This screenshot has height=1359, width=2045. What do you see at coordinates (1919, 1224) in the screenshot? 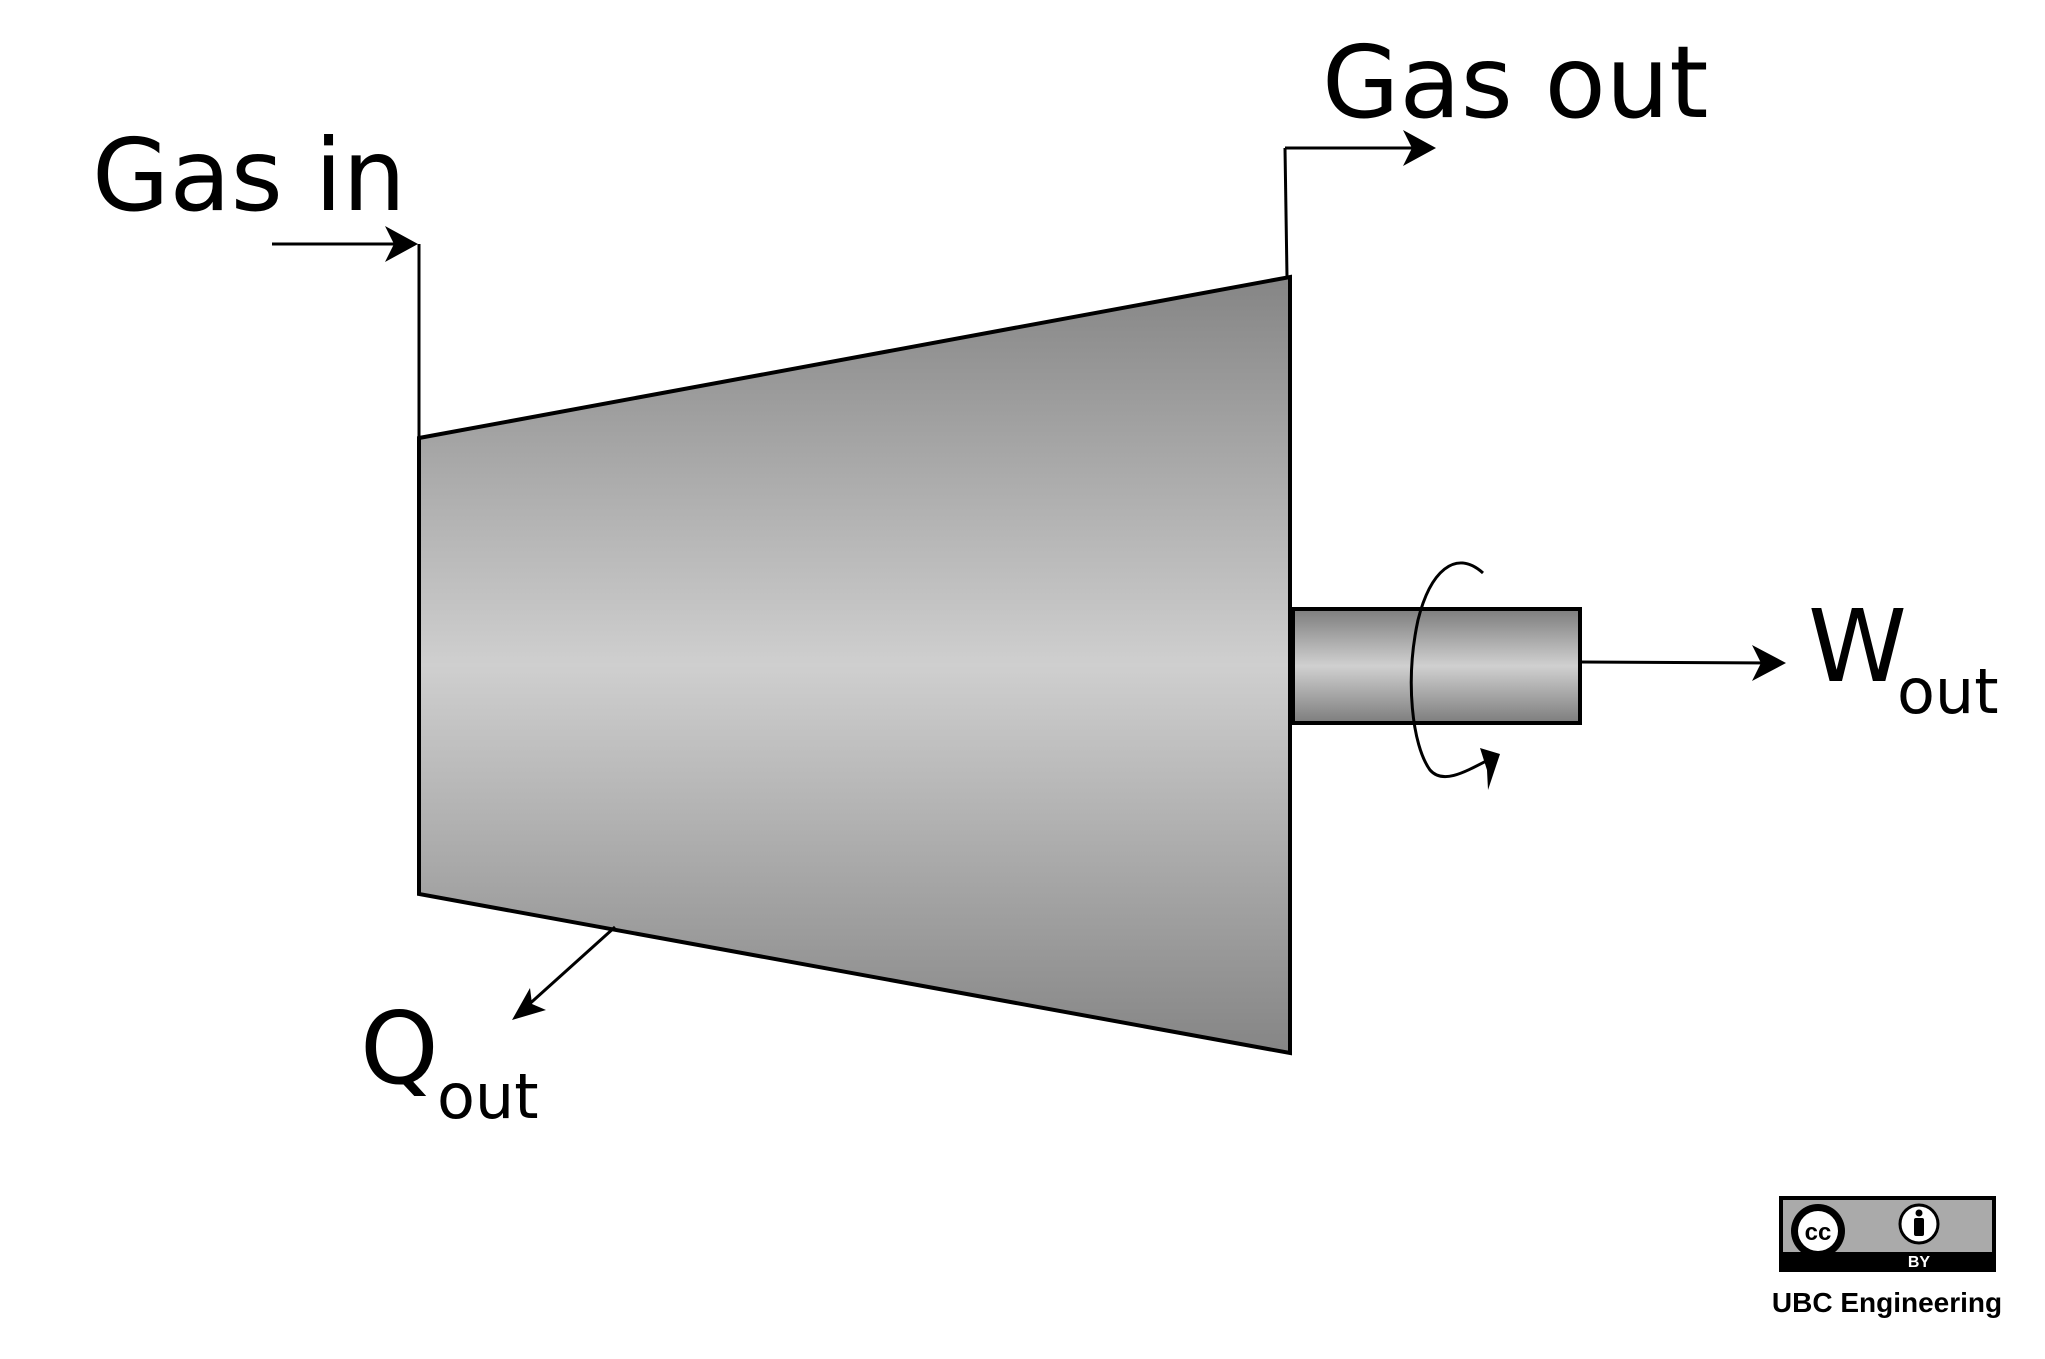
I see `attribution-person-icon` at bounding box center [1919, 1224].